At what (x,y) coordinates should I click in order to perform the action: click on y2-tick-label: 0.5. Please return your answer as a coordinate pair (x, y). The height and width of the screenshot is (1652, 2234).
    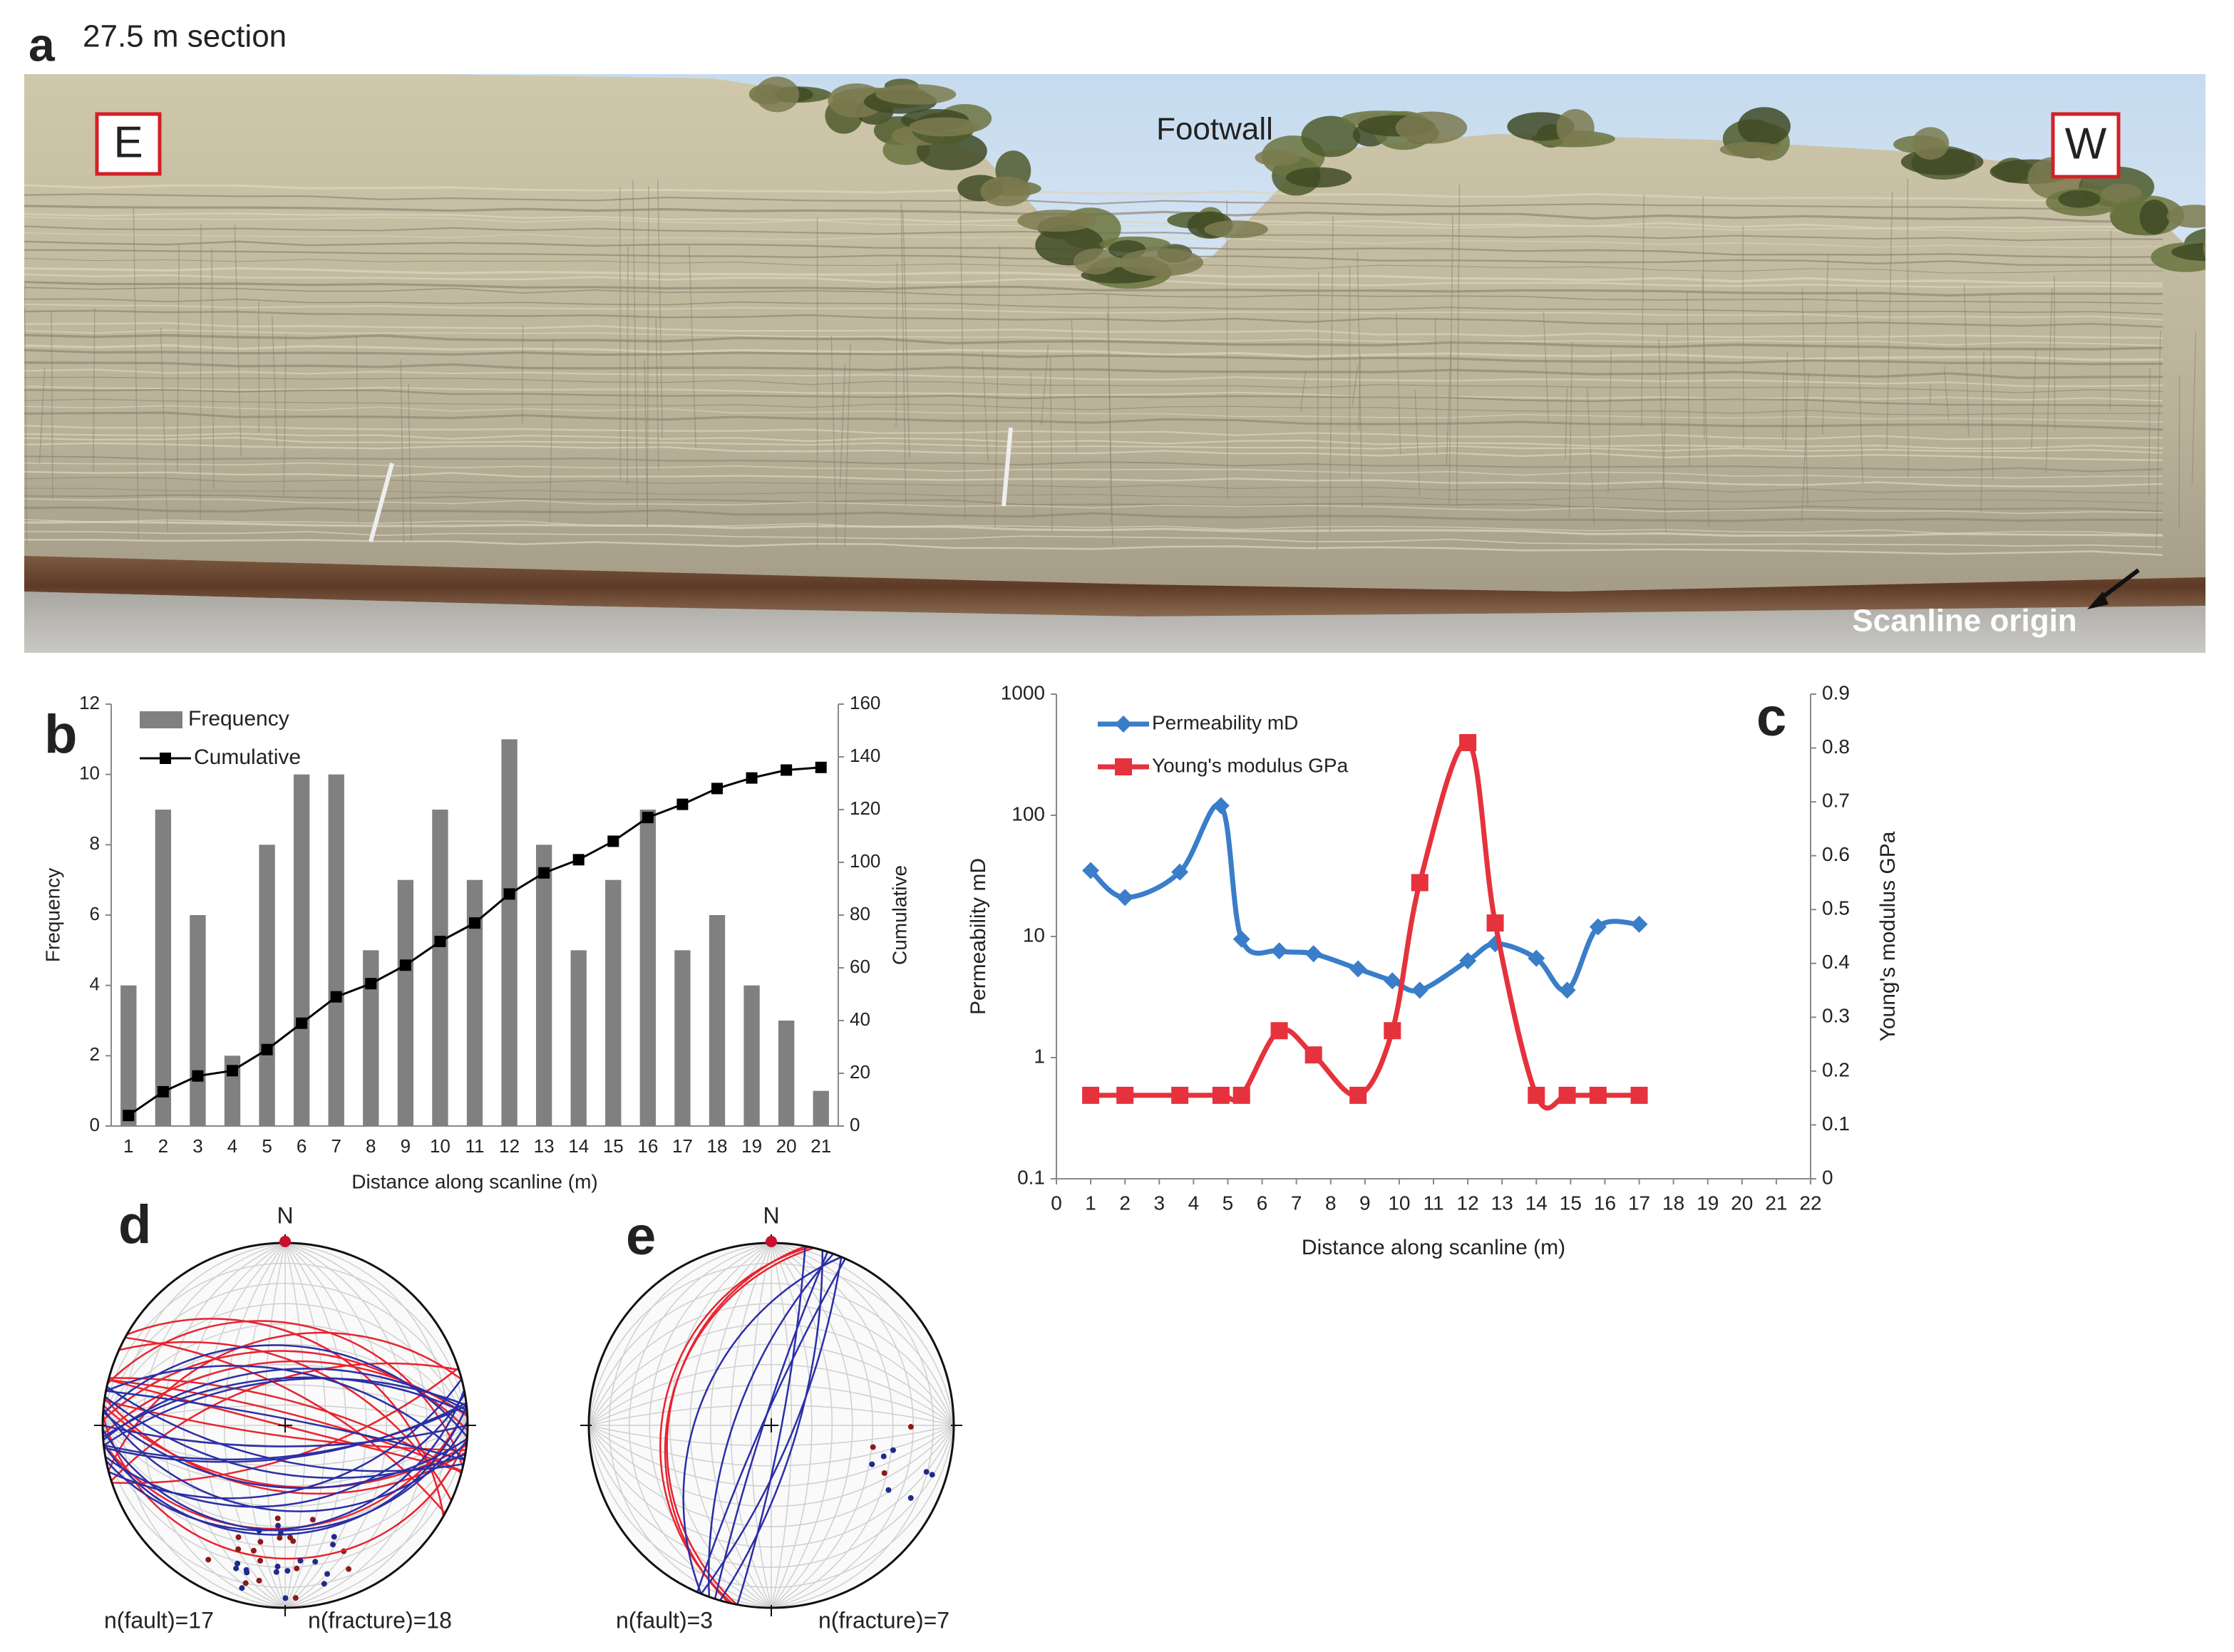
    Looking at the image, I should click on (1836, 908).